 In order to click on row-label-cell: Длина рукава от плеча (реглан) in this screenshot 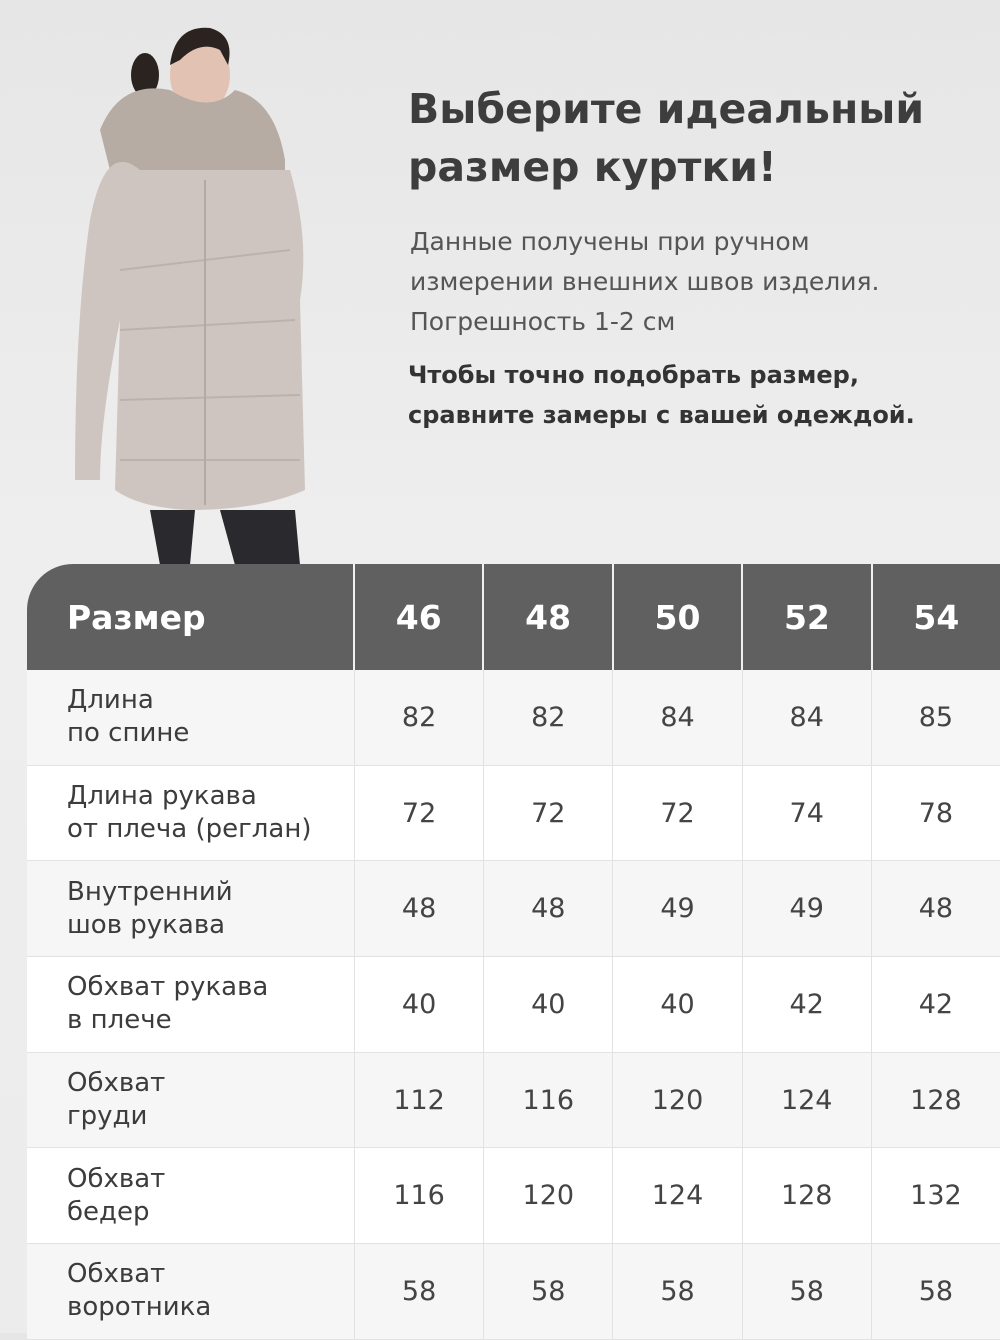, I will do `click(191, 813)`.